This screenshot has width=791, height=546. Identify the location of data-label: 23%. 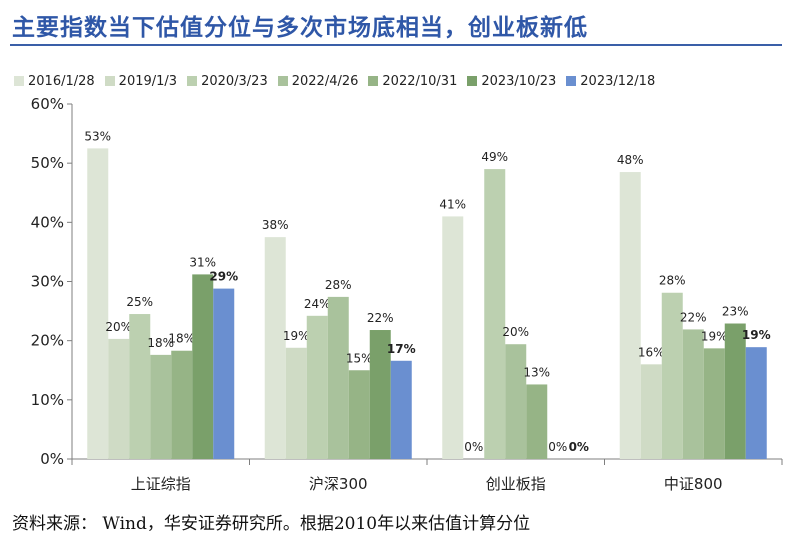
(735, 312).